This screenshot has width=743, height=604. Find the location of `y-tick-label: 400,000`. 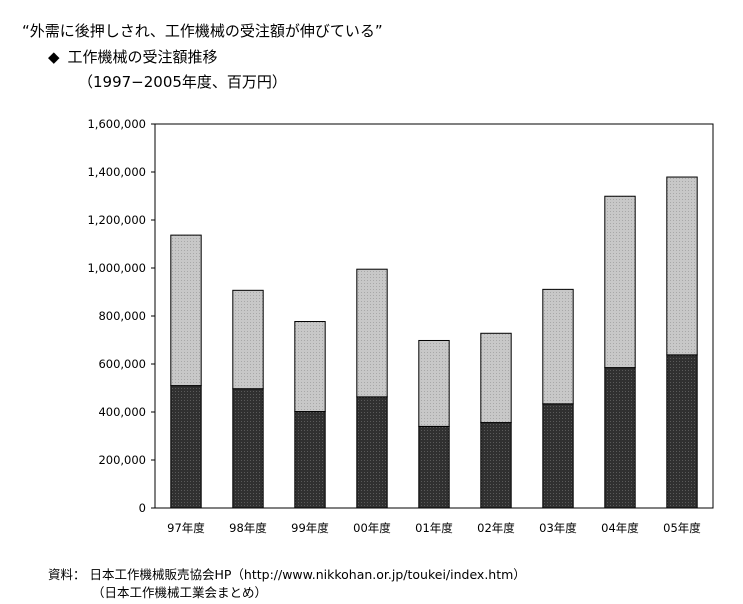

y-tick-label: 400,000 is located at coordinates (122, 412).